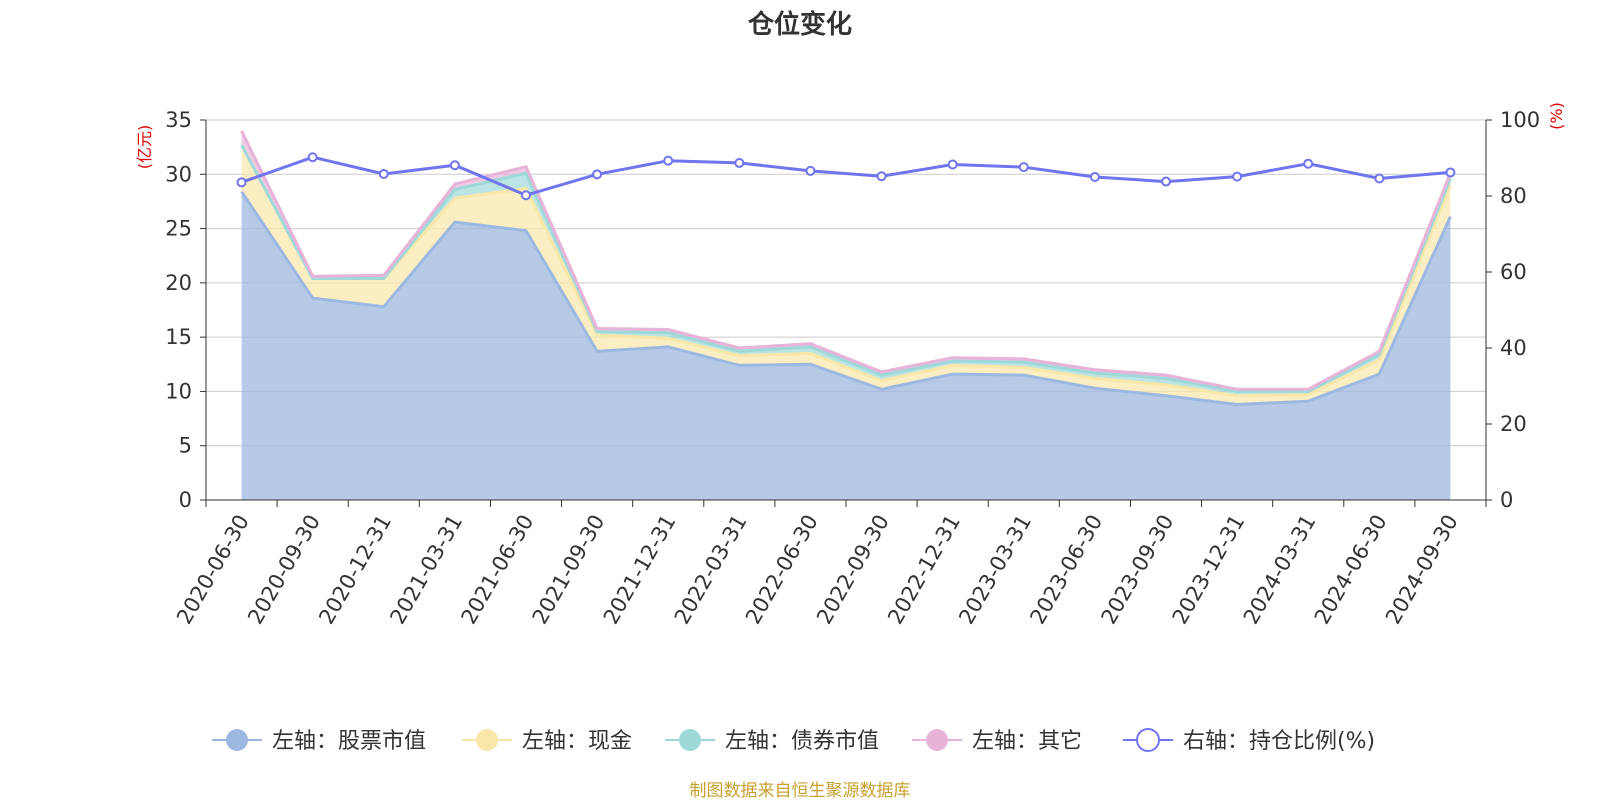  I want to click on legend-label-2: 左轴：债券市值, so click(802, 741).